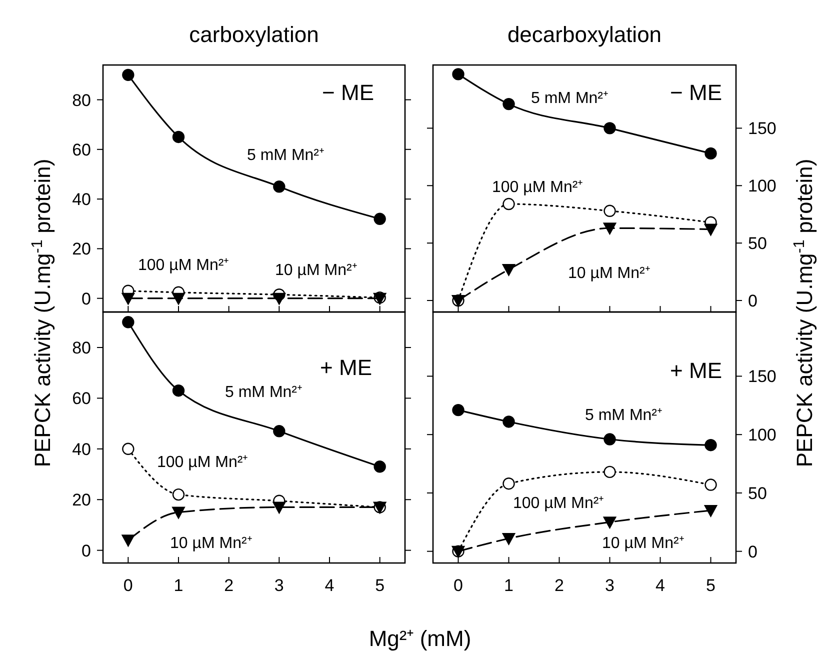 The height and width of the screenshot is (658, 839). Describe the element at coordinates (420, 638) in the screenshot. I see `x-axis-title: Mg²⁺ (mM)` at that location.